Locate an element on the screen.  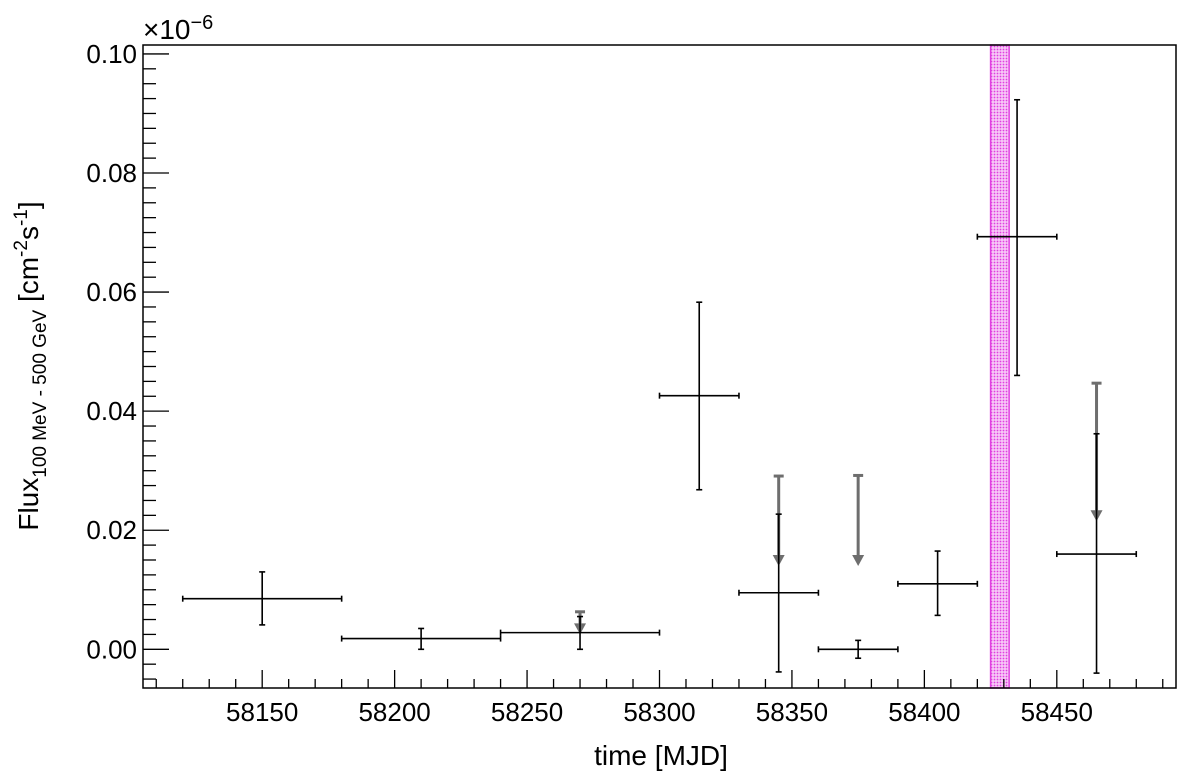
upper-limit-arrowhead is located at coordinates (858, 560).